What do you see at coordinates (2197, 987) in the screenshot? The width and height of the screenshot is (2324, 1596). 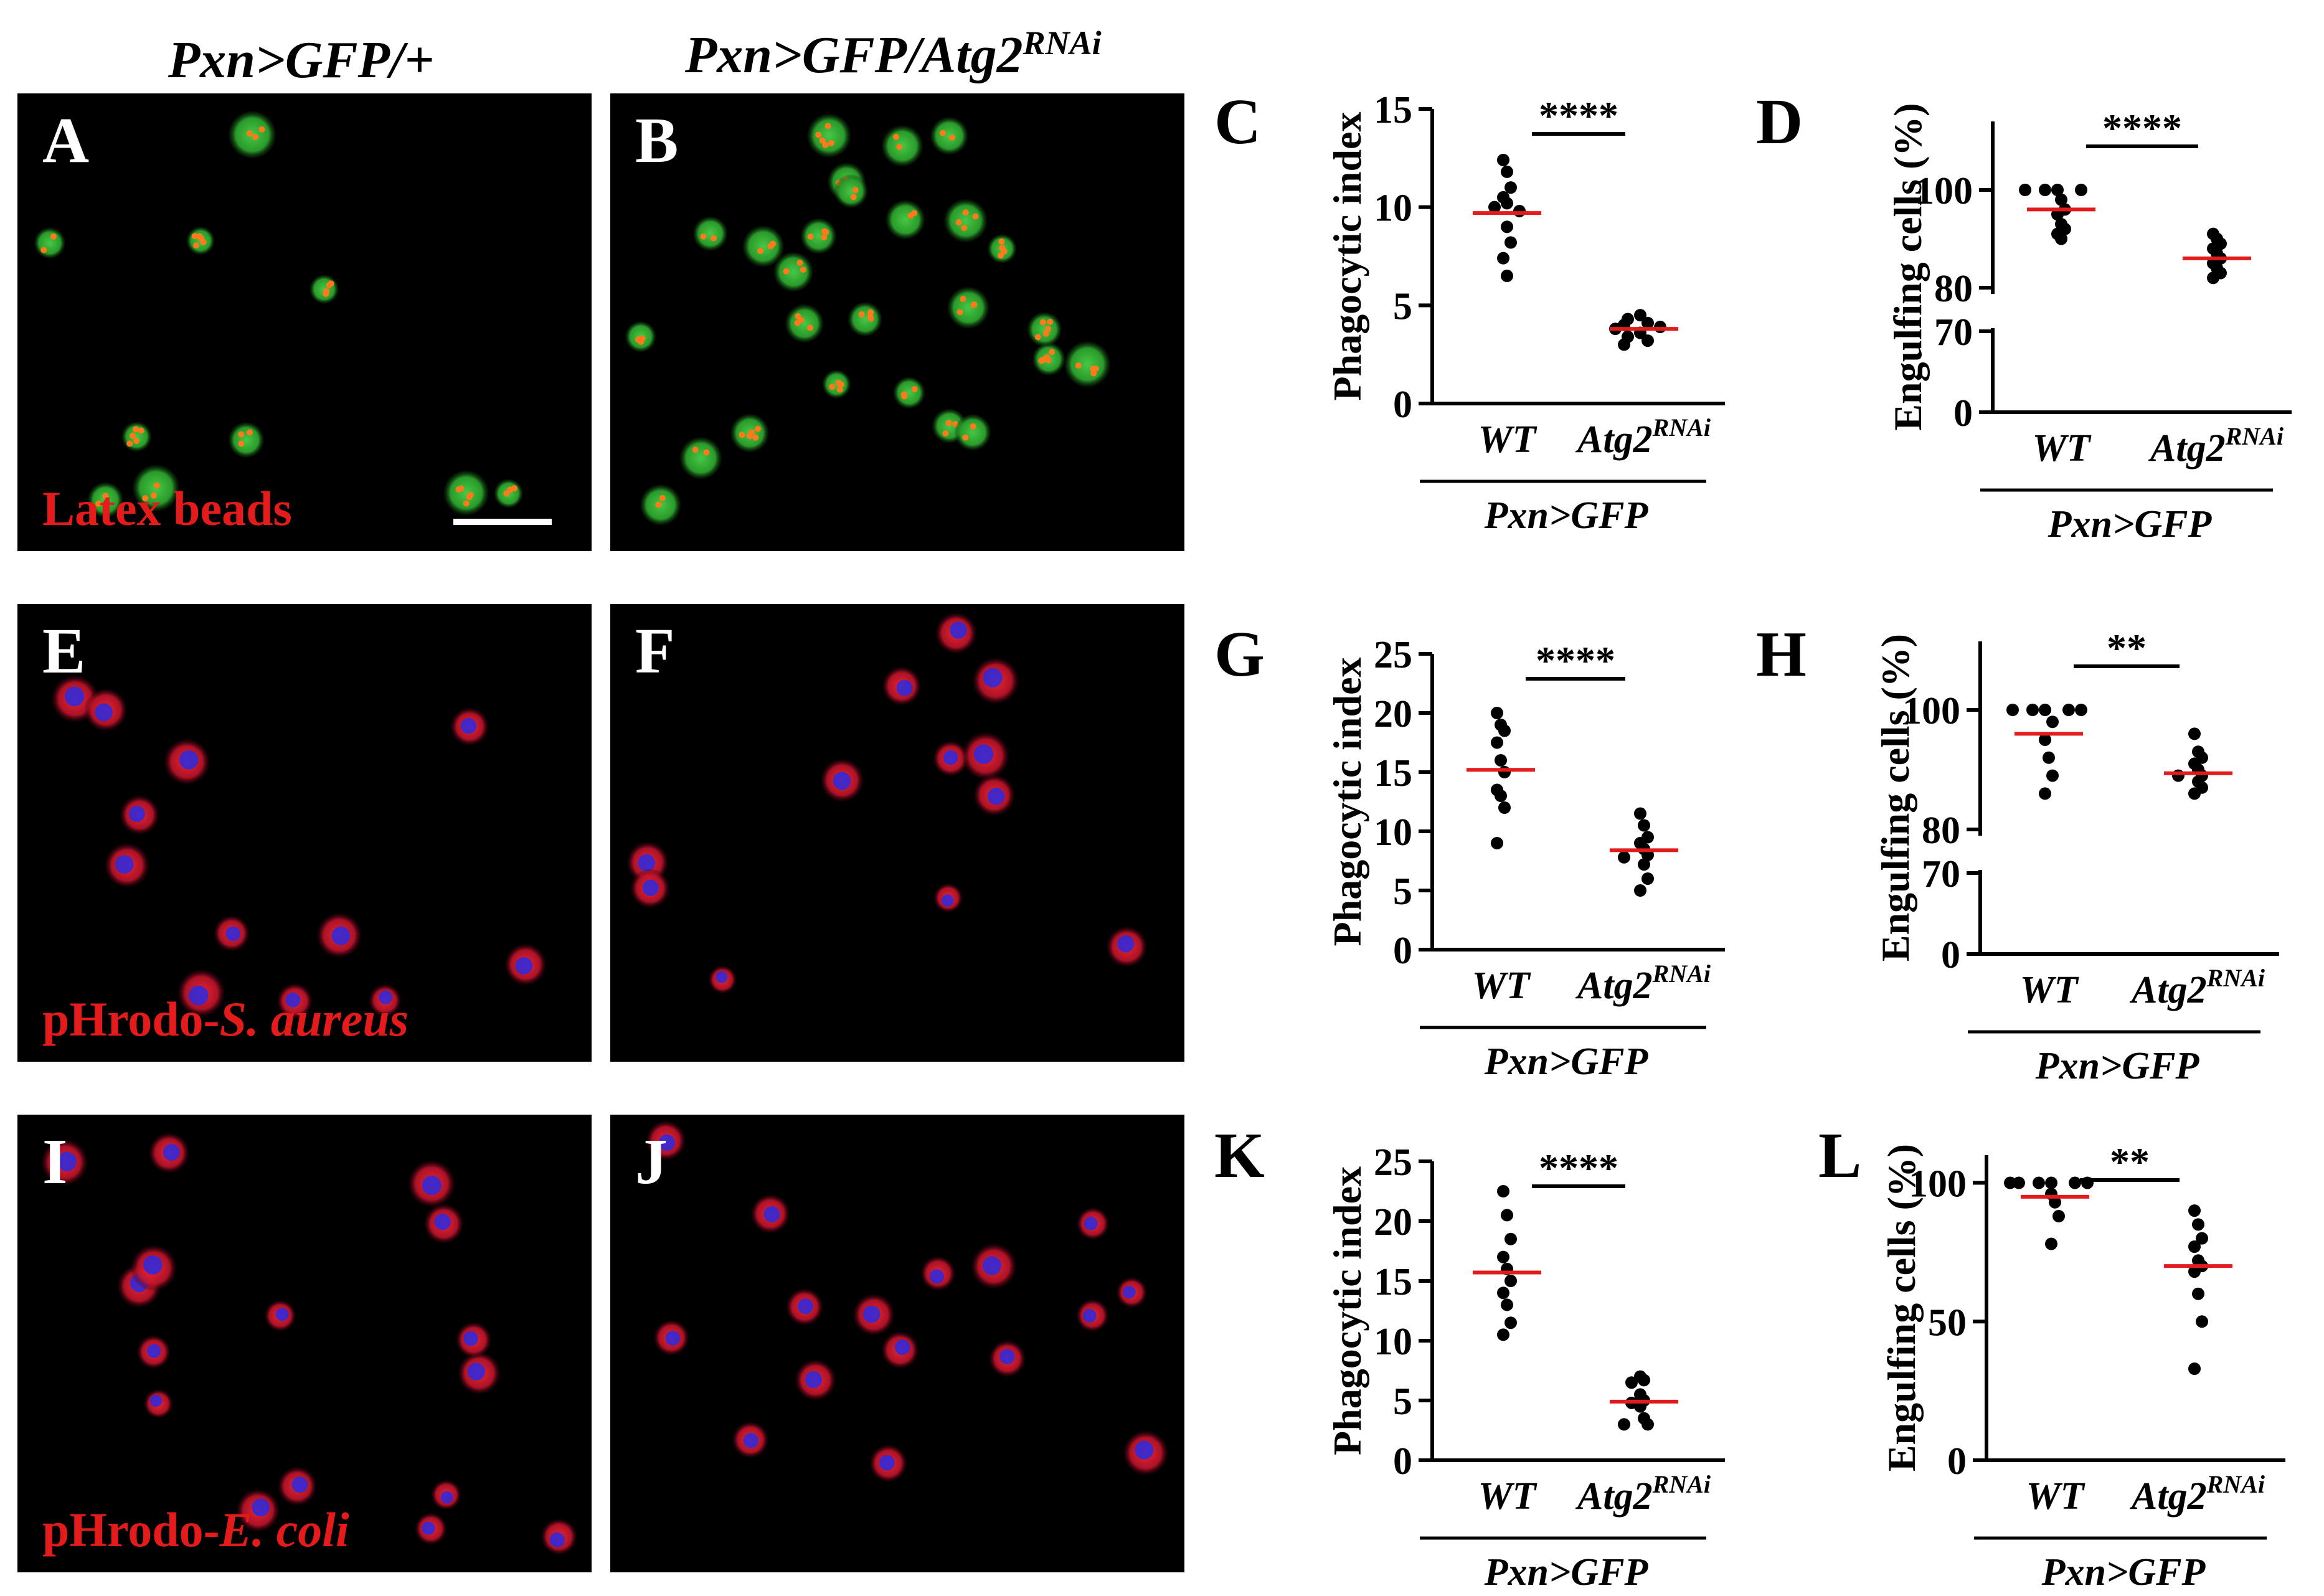 I see `x-category-label: Atg2RNAi` at bounding box center [2197, 987].